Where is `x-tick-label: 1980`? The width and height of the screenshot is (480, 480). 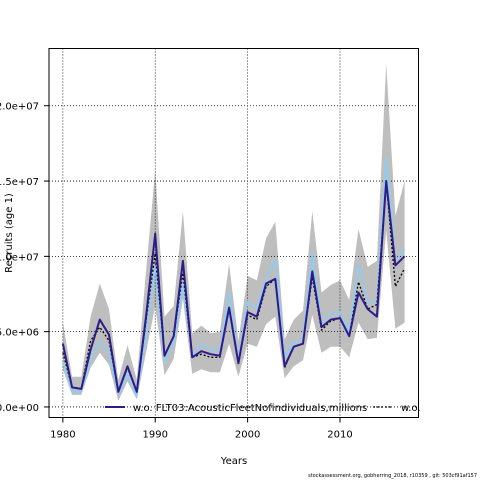
x-tick-label: 1980 is located at coordinates (62, 435).